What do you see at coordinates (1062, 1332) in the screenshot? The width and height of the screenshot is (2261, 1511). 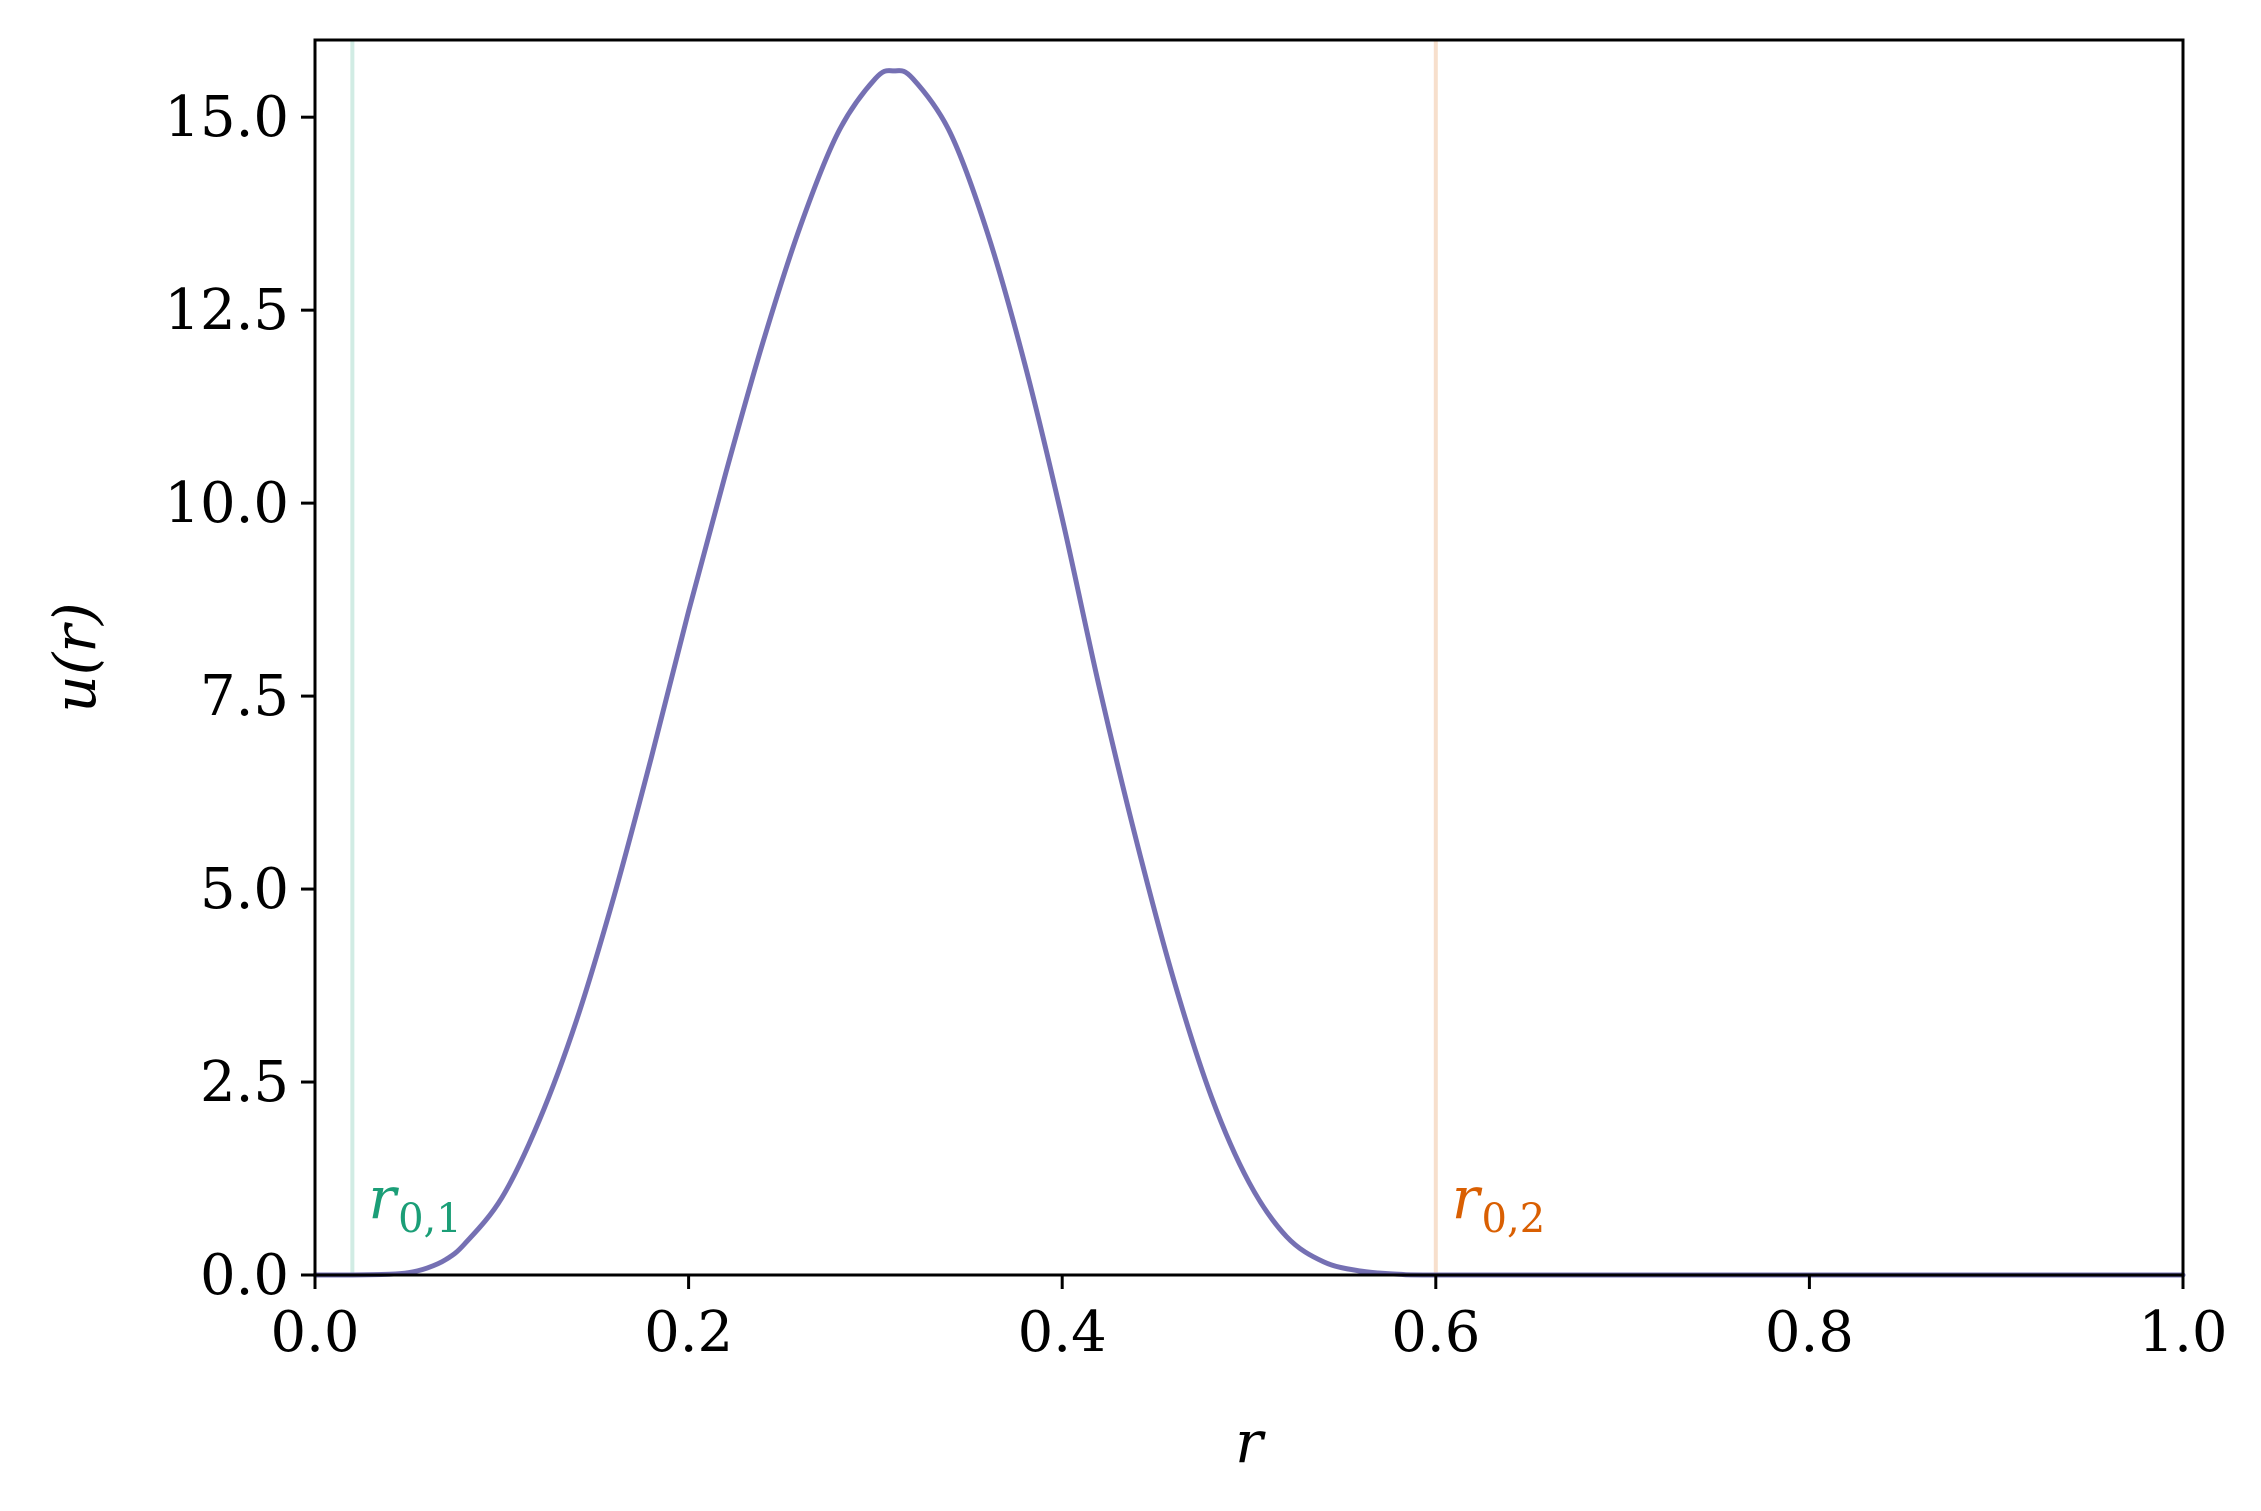 I see `x-tick-label: 0.4` at bounding box center [1062, 1332].